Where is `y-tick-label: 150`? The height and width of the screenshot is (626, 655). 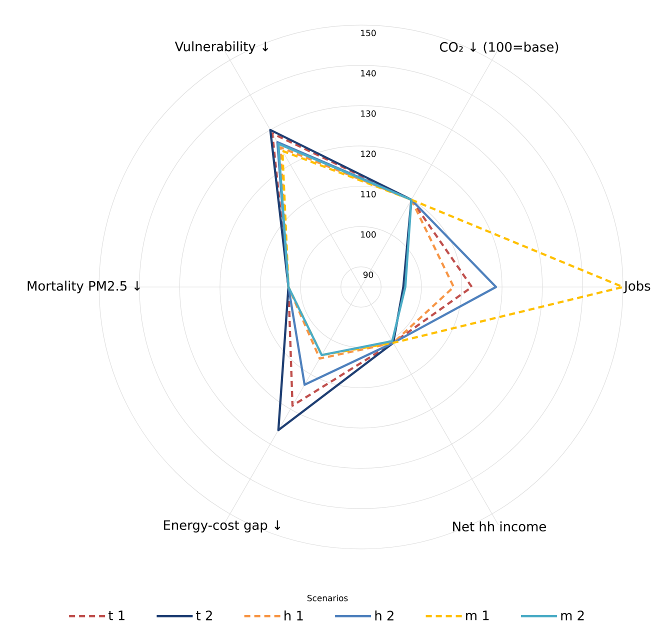 y-tick-label: 150 is located at coordinates (368, 33).